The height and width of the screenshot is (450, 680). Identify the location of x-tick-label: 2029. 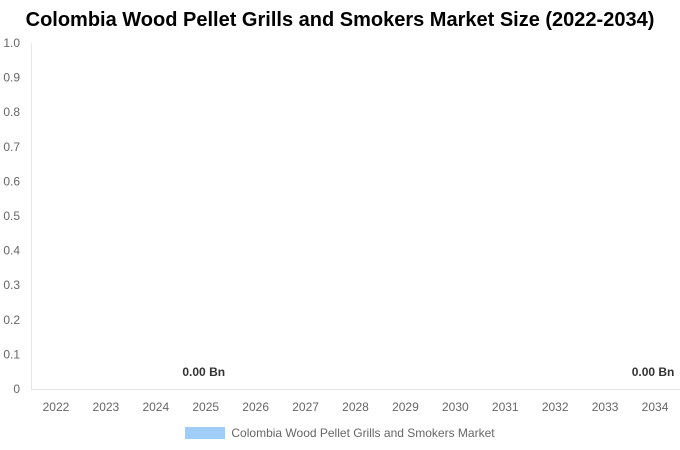
(405, 407).